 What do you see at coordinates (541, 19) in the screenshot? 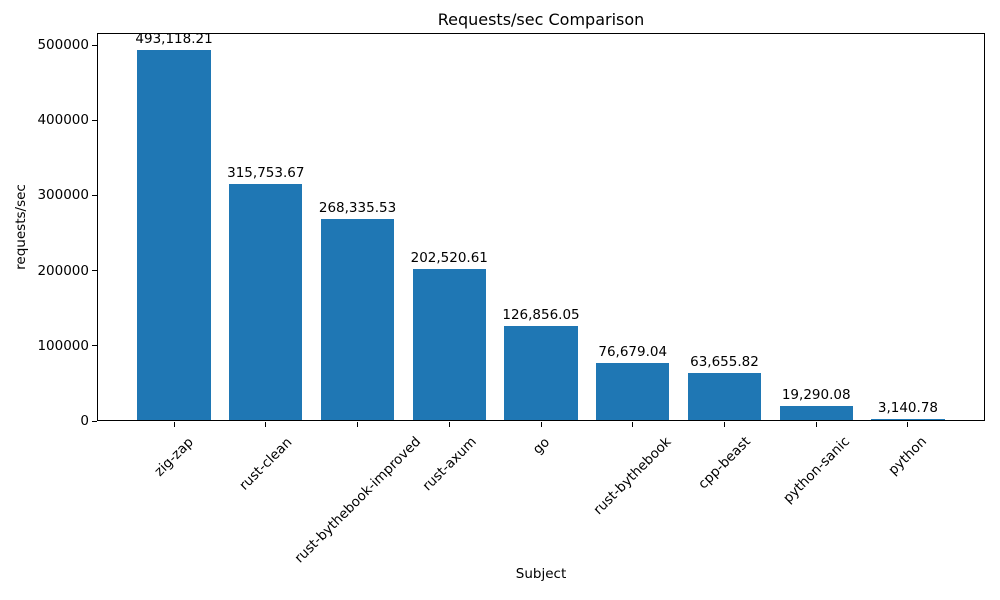
I see `chart-title: Requests/sec Comparison` at bounding box center [541, 19].